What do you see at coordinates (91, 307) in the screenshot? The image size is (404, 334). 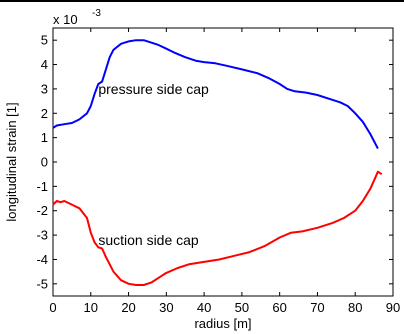 I see `x-tick-label: 10` at bounding box center [91, 307].